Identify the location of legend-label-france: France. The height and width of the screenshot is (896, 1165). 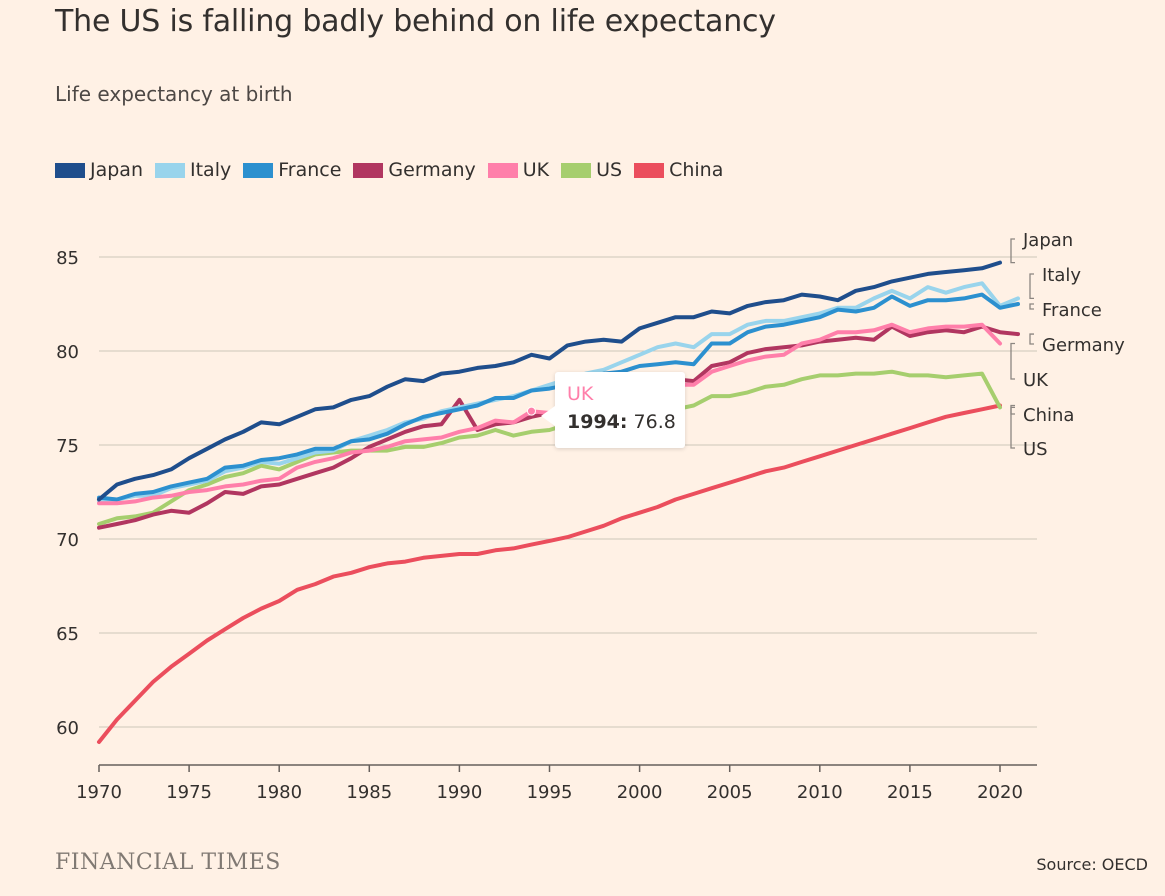
(310, 170).